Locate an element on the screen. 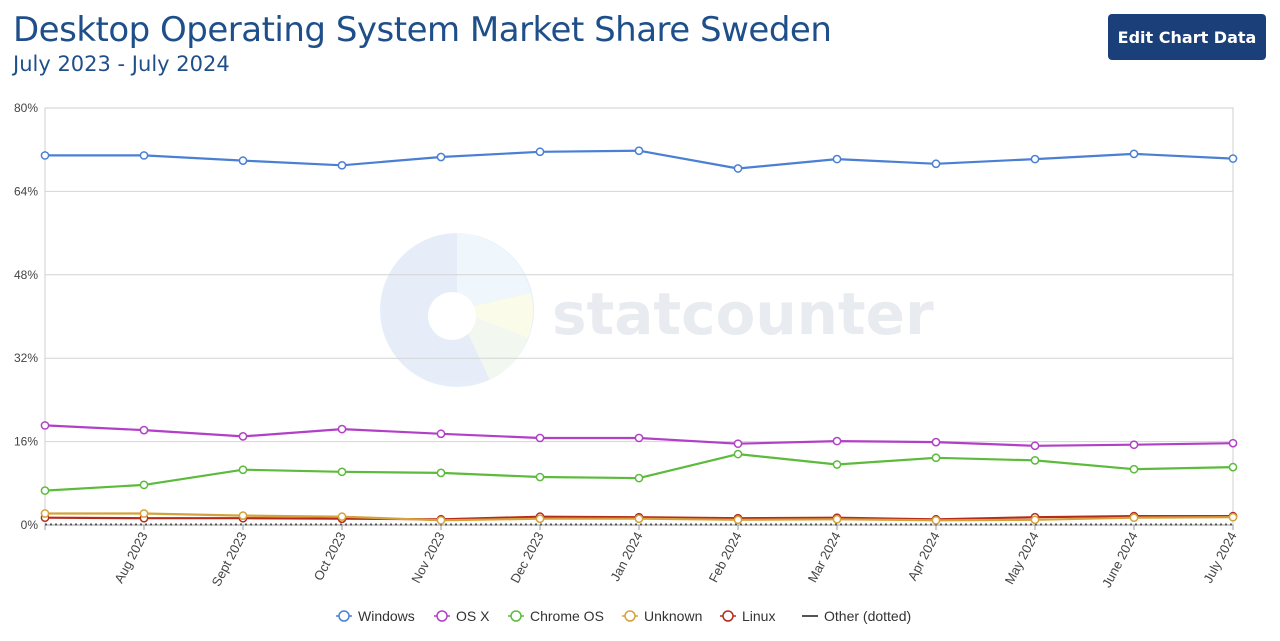 This screenshot has width=1280, height=641. y-tick-label: 48% is located at coordinates (26, 275).